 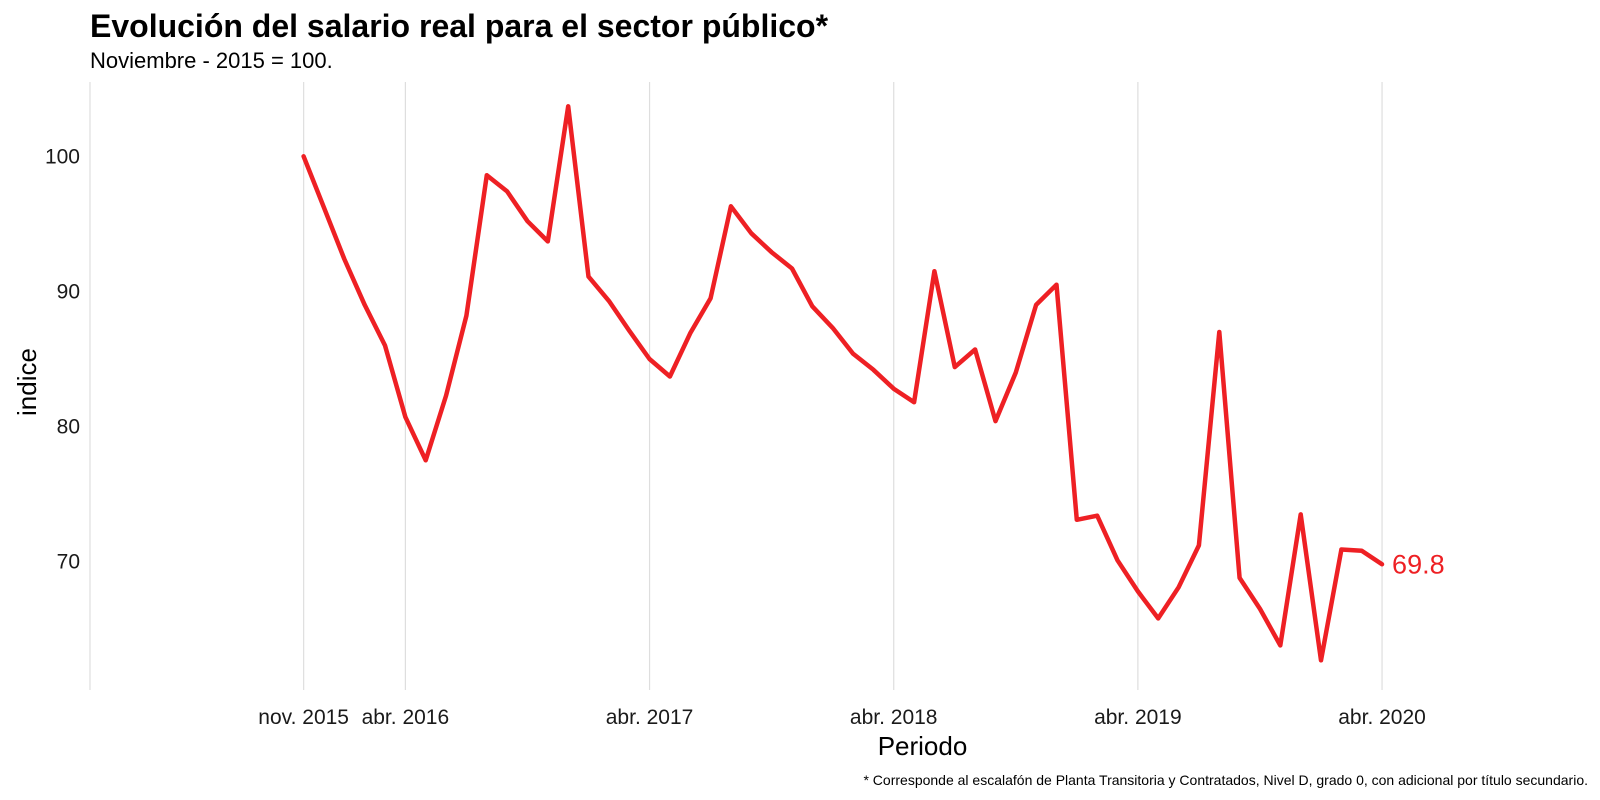 I want to click on chart-subtitle: Noviembre - 2015 = 100., so click(x=211, y=60).